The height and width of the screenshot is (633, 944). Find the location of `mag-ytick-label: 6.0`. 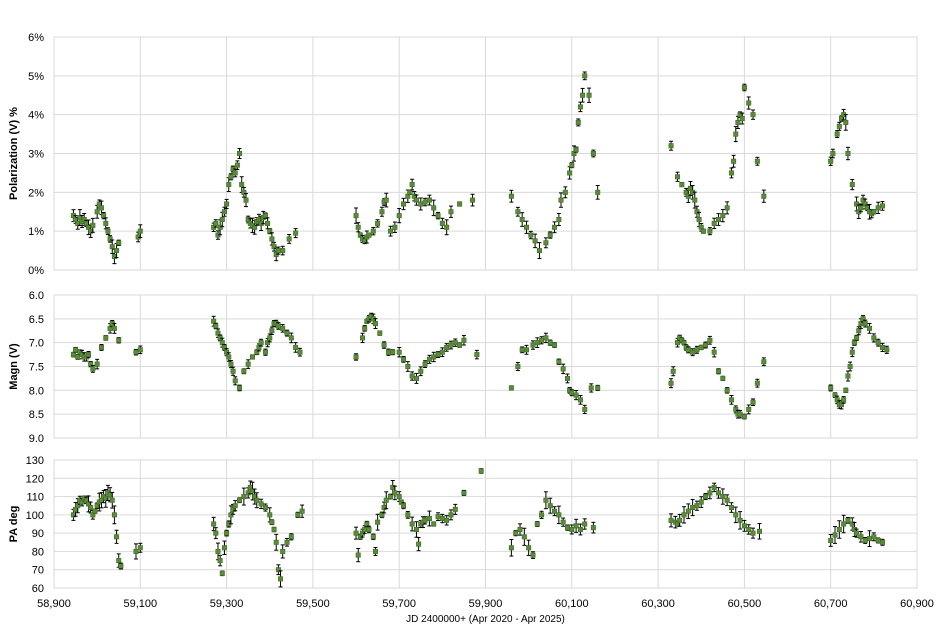

mag-ytick-label: 6.0 is located at coordinates (36, 296).